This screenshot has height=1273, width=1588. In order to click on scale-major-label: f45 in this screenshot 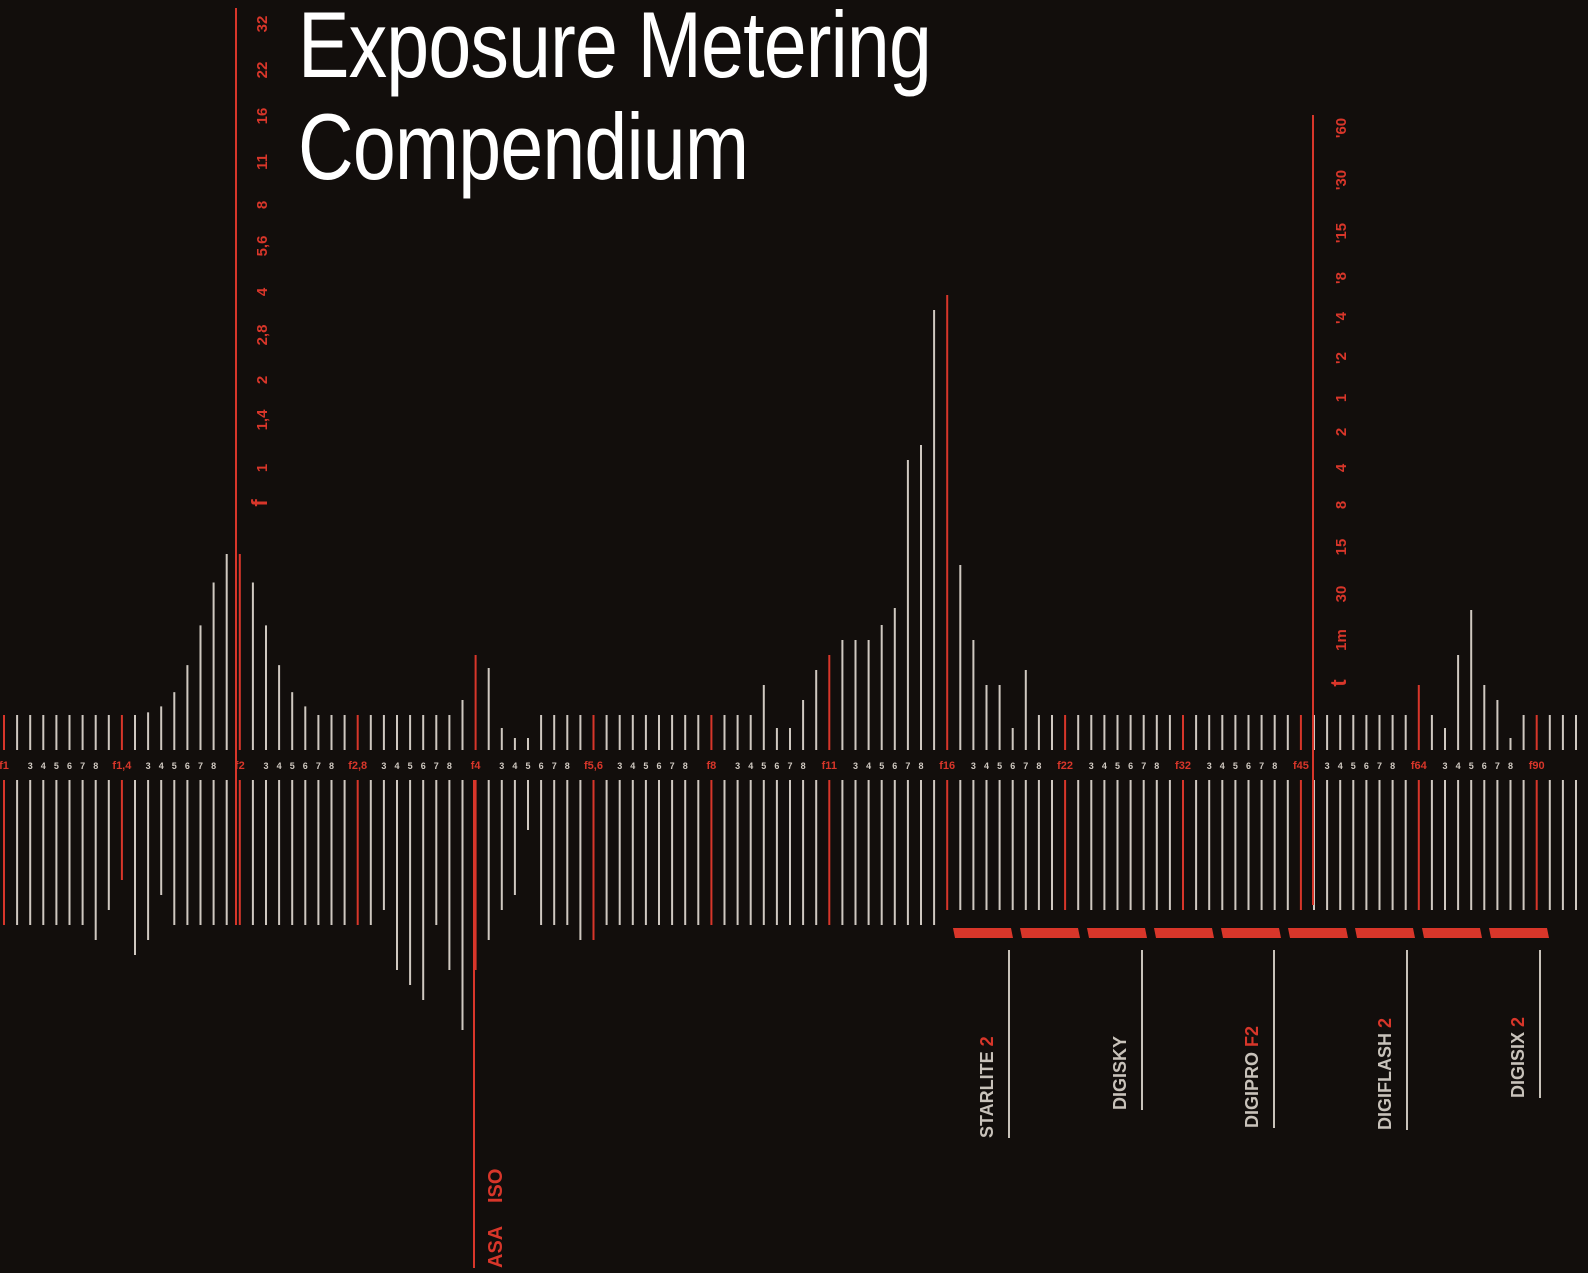, I will do `click(1301, 766)`.